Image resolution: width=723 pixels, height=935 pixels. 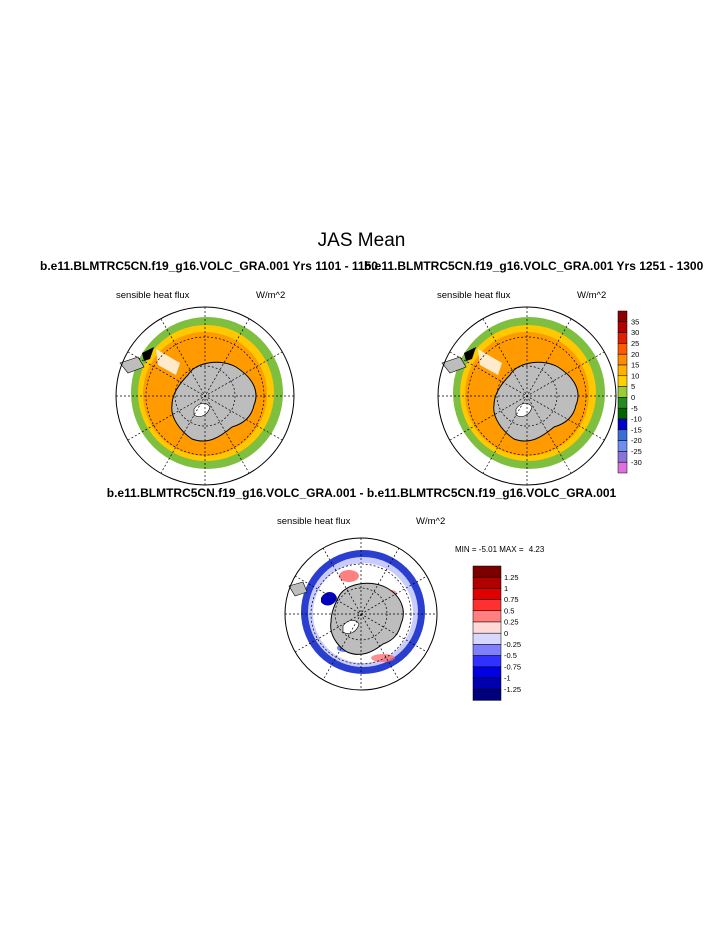 I want to click on difference-colorbar-tick-label: -0.25, so click(x=512, y=644).